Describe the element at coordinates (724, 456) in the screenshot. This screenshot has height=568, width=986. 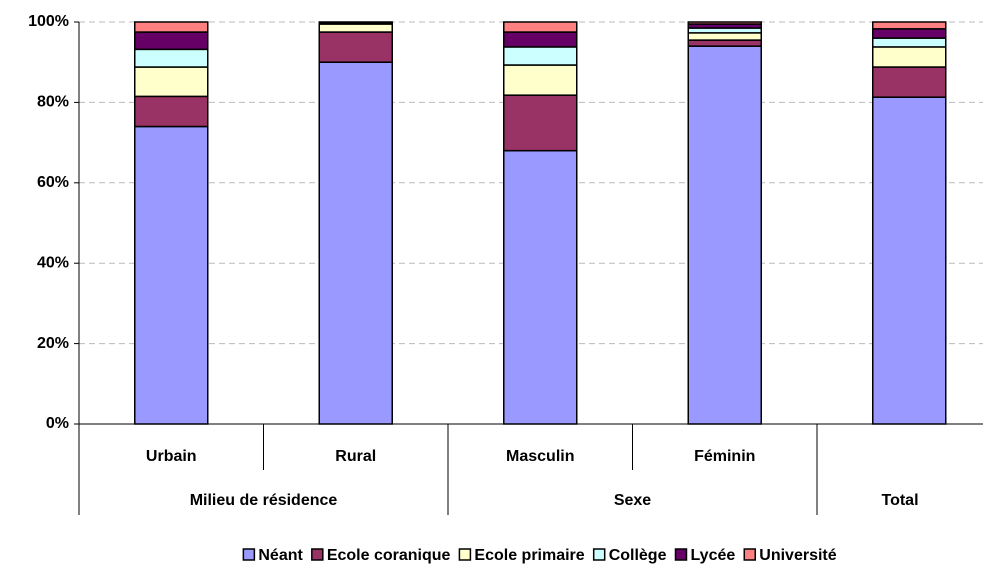
I see `x-tick-label: Féminin` at that location.